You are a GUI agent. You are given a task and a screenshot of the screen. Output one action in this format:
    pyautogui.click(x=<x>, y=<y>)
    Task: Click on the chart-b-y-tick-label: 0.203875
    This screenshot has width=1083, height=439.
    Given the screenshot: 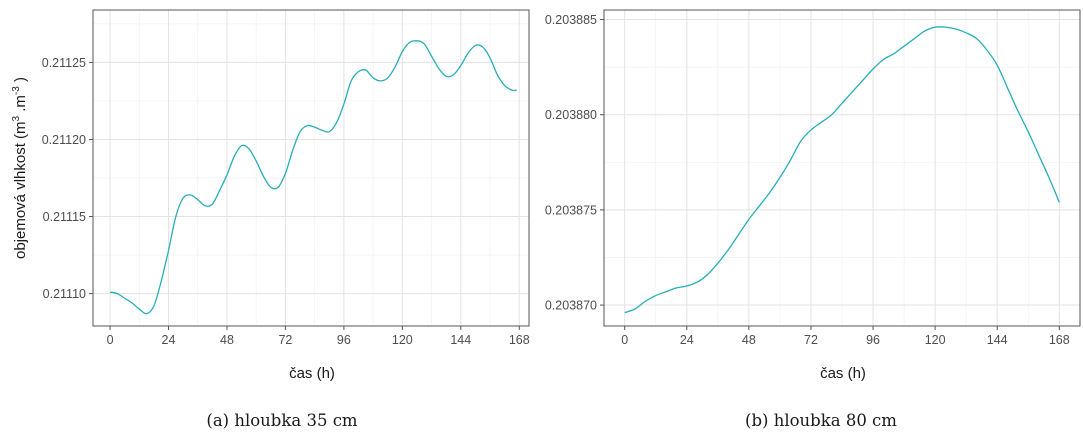 What is the action you would take?
    pyautogui.click(x=571, y=210)
    